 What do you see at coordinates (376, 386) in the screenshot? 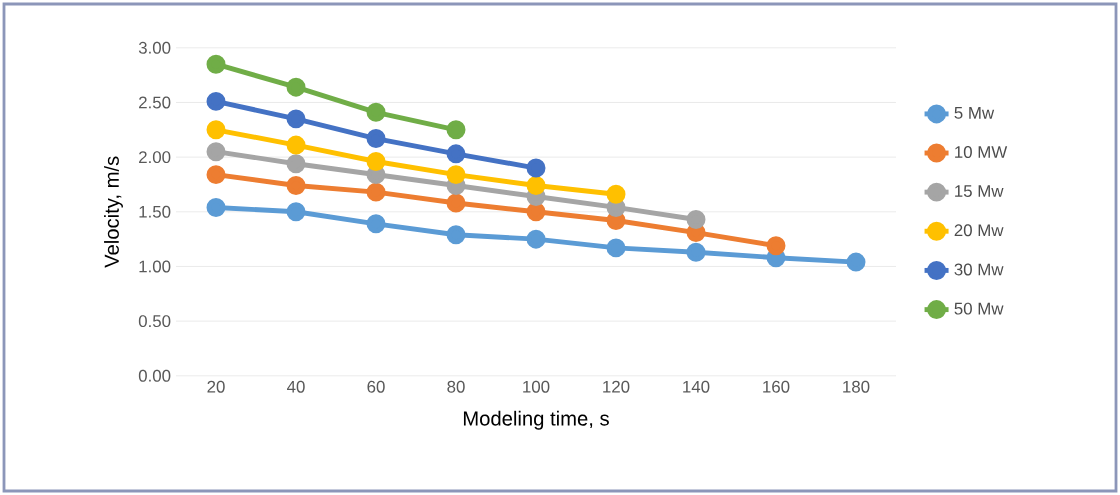
I see `x-tick-label: 60` at bounding box center [376, 386].